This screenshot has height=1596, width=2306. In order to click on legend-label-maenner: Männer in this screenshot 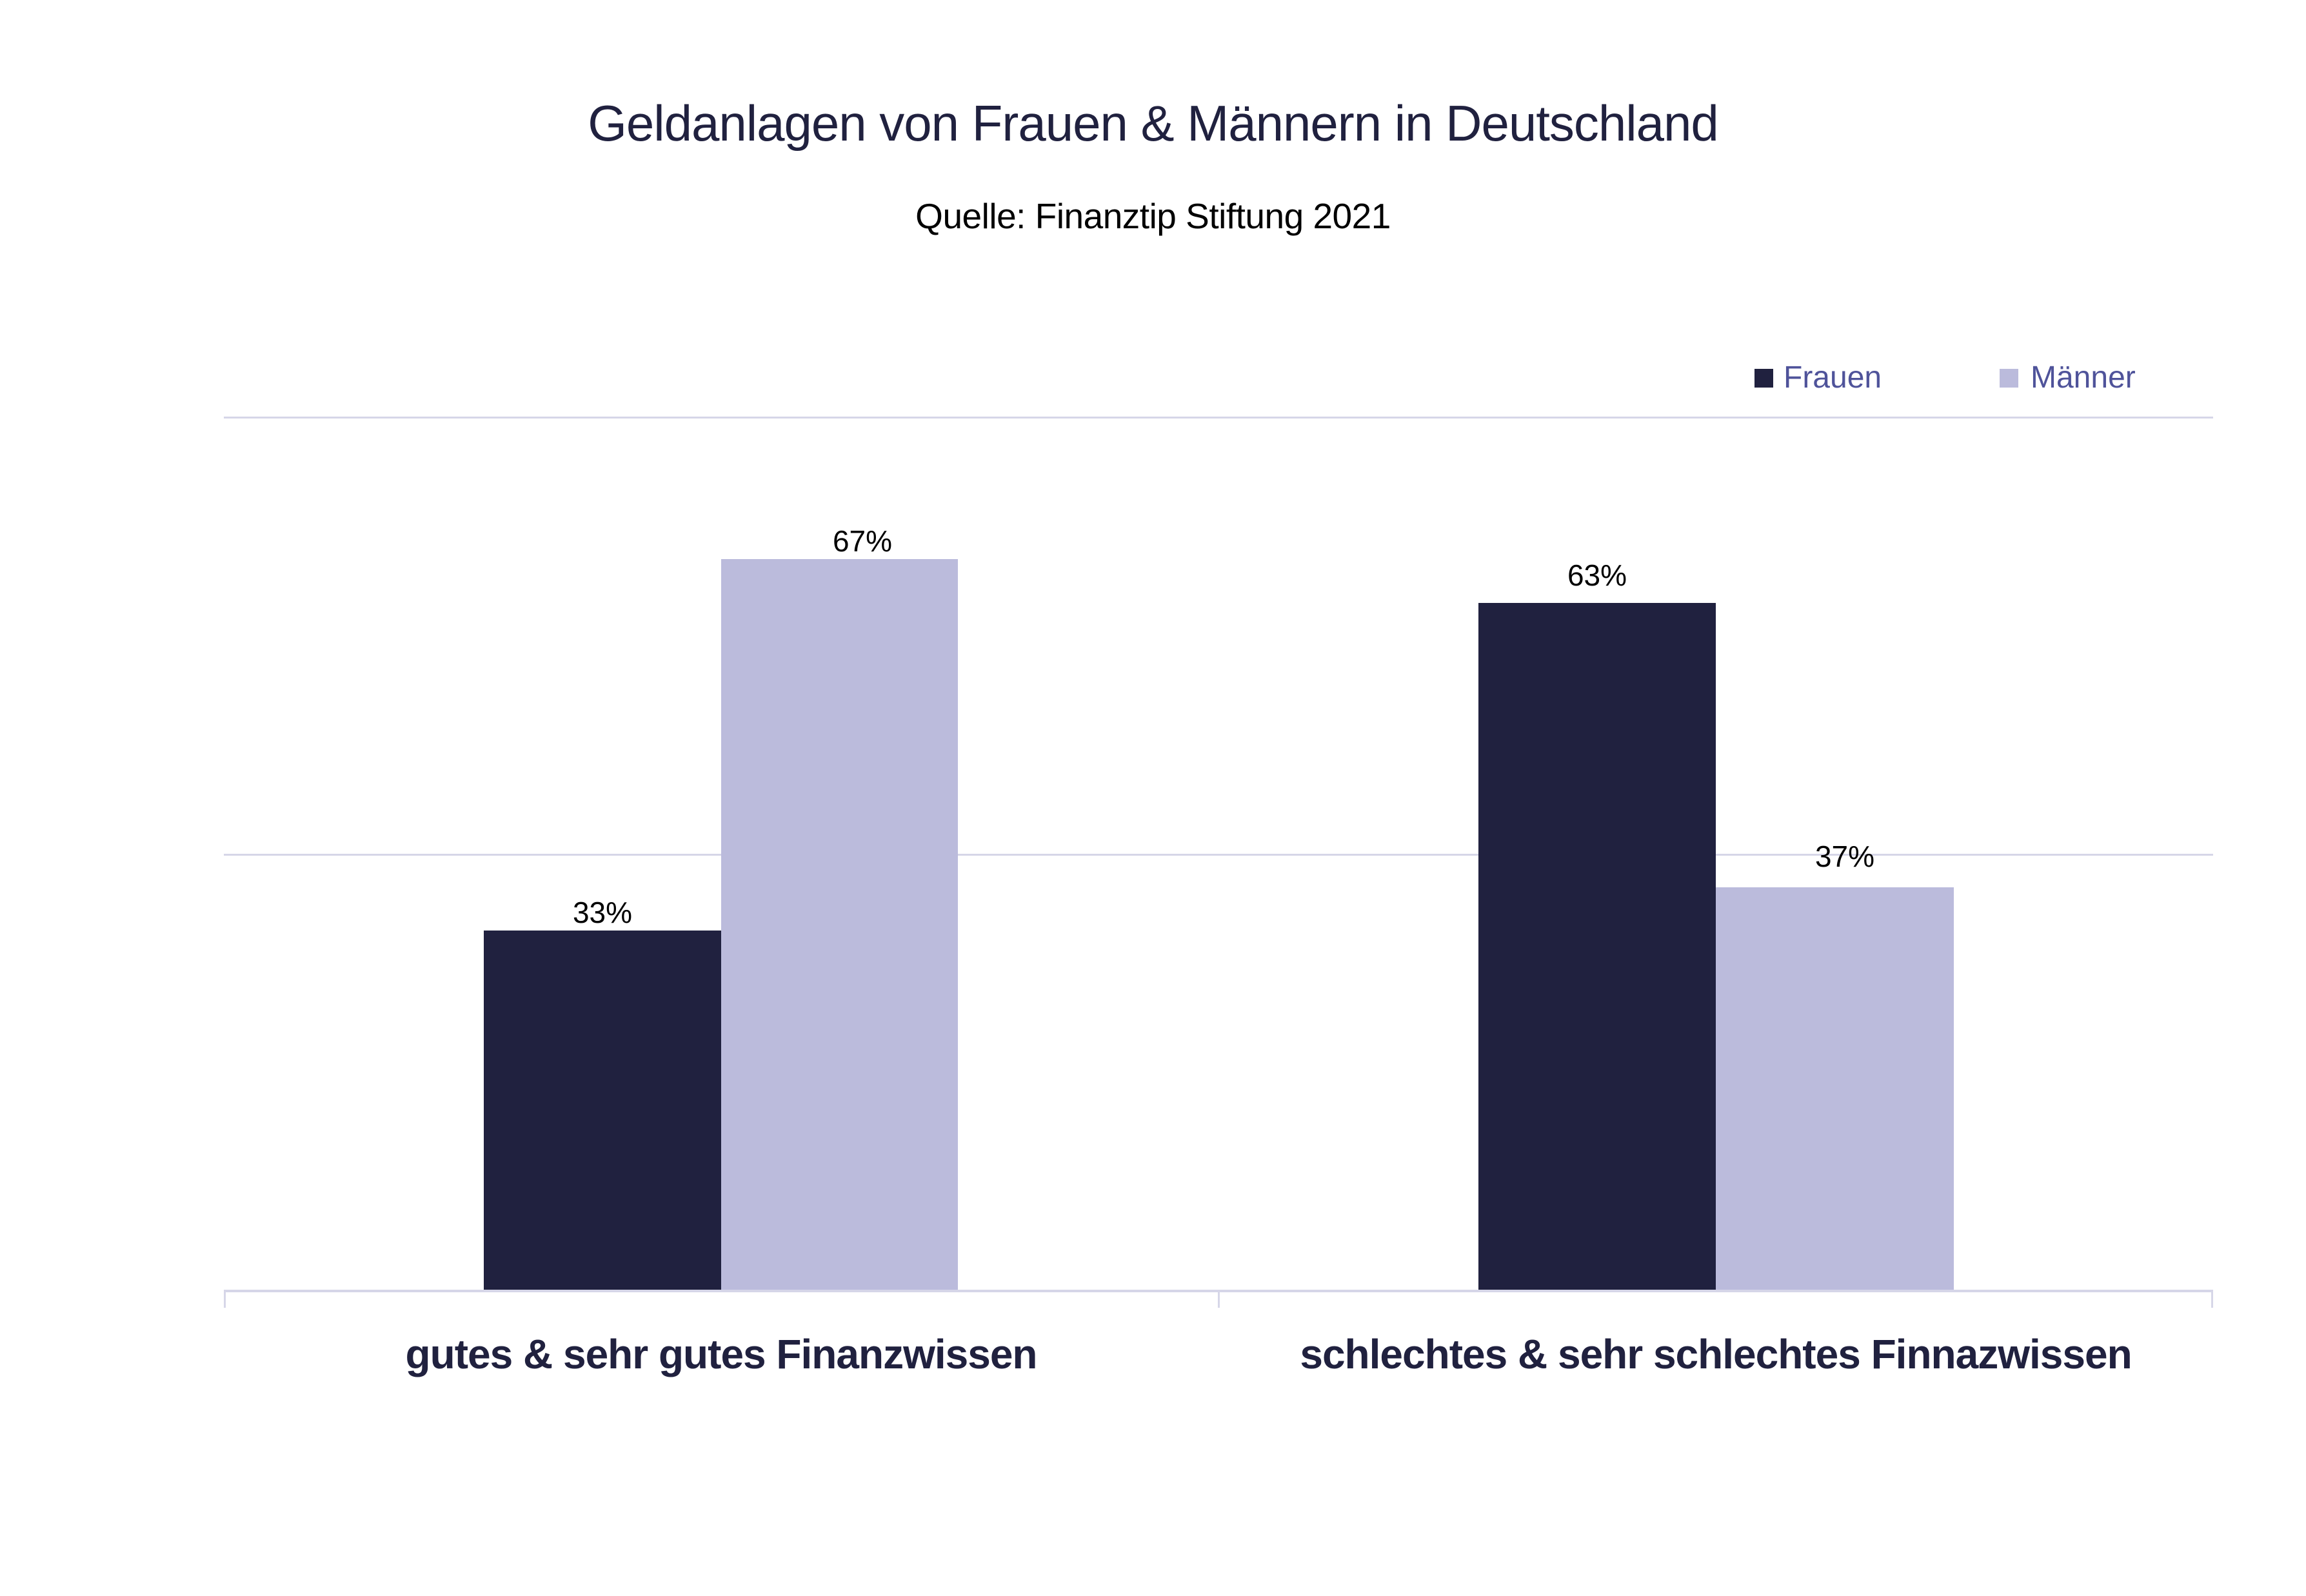, I will do `click(2083, 377)`.